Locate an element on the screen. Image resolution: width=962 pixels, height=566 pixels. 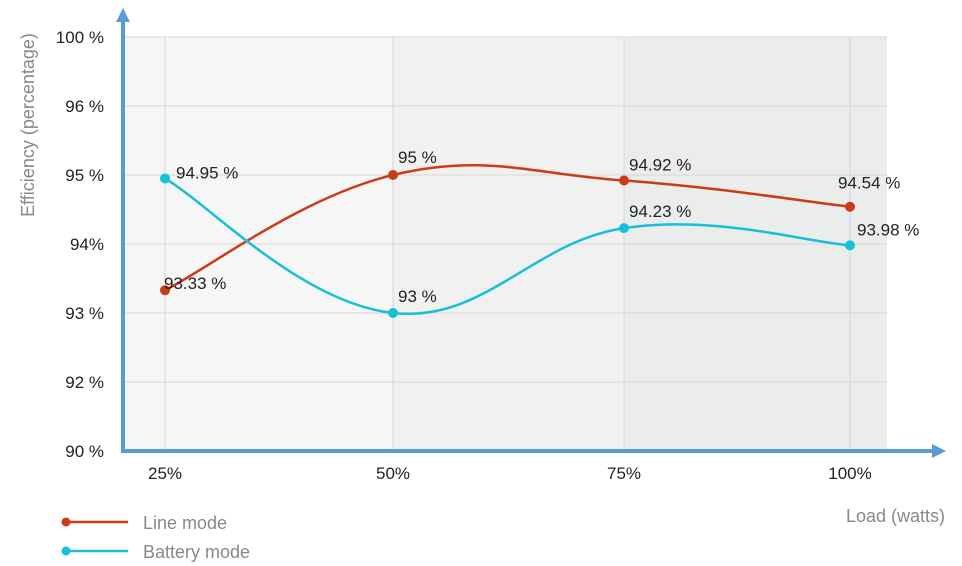
data-label: 94.54 % is located at coordinates (869, 183).